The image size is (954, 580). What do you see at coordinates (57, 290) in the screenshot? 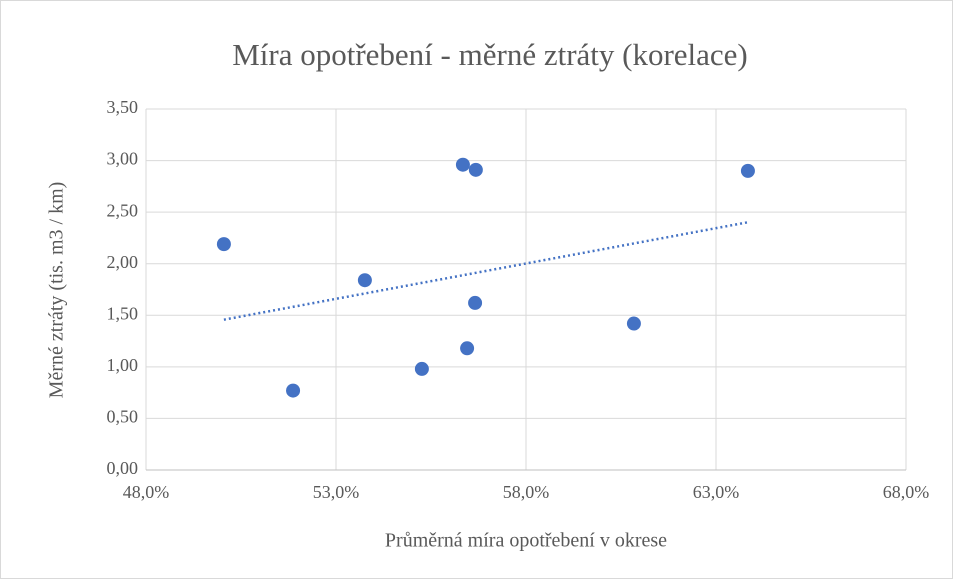
I see `y-axis-title: Měrné ztráty (tis. m3 / km)` at bounding box center [57, 290].